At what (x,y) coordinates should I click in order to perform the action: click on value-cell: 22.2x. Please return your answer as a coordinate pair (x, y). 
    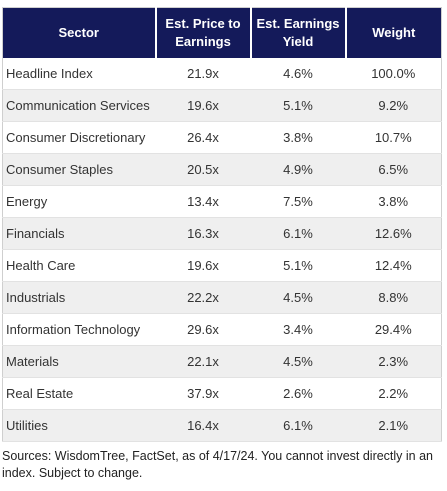
    Looking at the image, I should click on (203, 297).